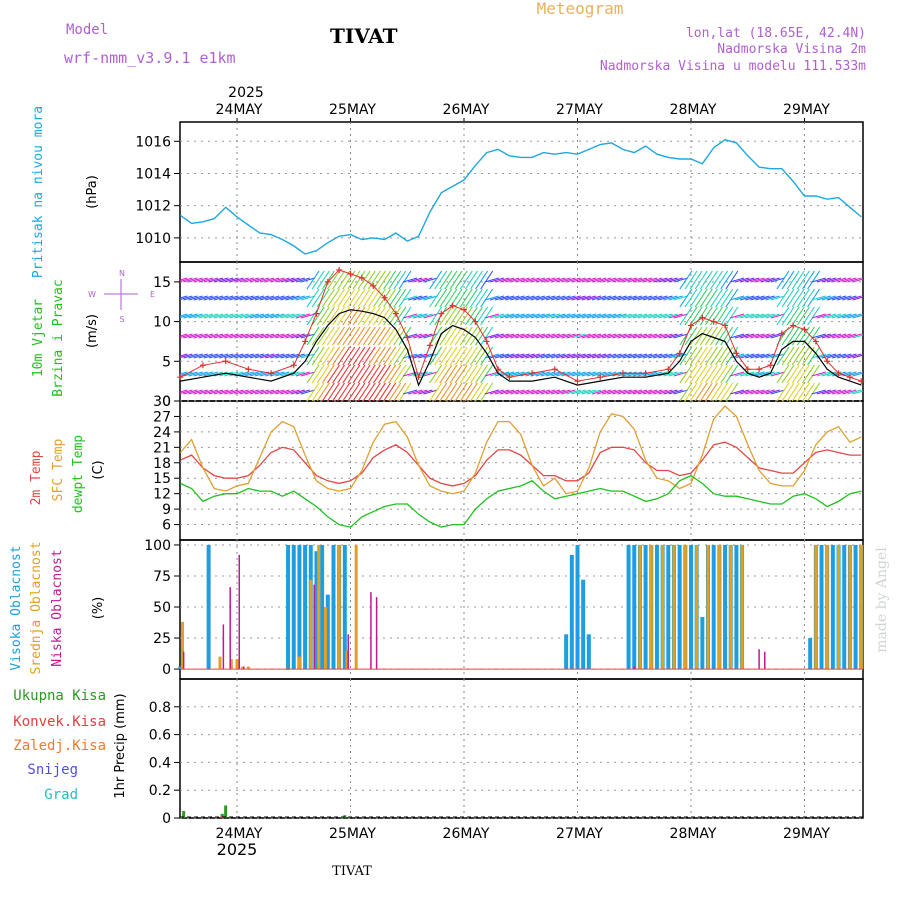  Describe the element at coordinates (521, 748) in the screenshot. I see `precipitation-frame` at that location.